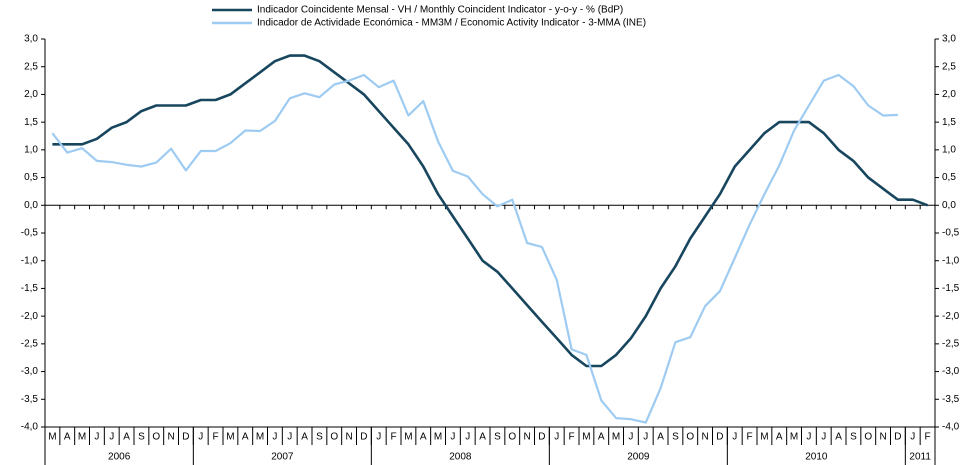 The image size is (969, 465). What do you see at coordinates (30, 371) in the screenshot?
I see `y-tick-label: -3,0` at bounding box center [30, 371].